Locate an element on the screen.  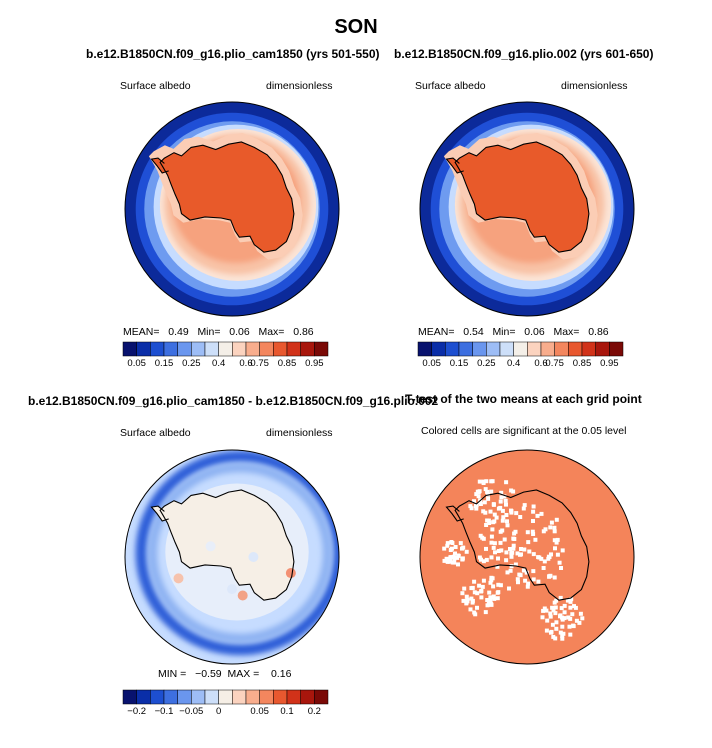
diff-negative-ring is located at coordinates (240, 553).